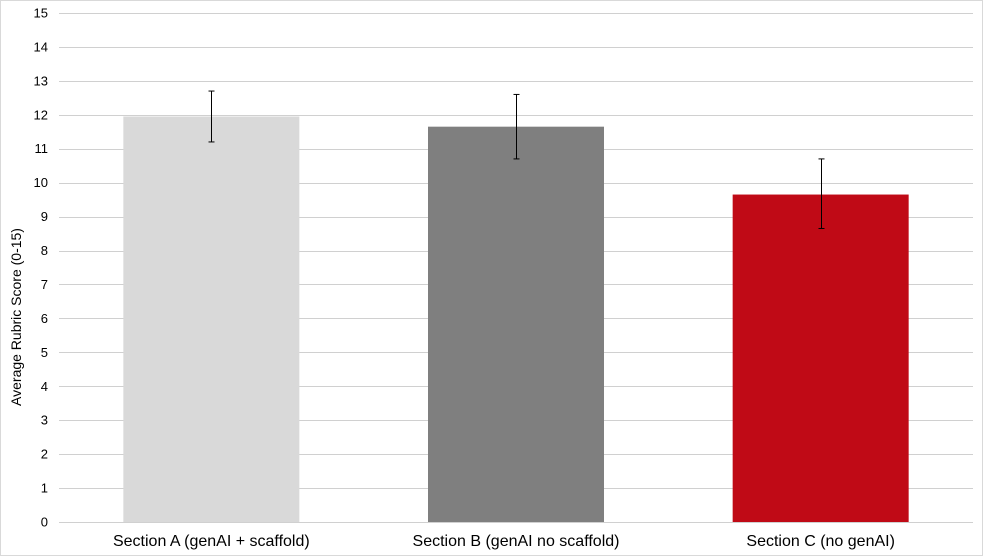 The width and height of the screenshot is (983, 557). Describe the element at coordinates (41, 80) in the screenshot. I see `y-tick-label: 13` at that location.